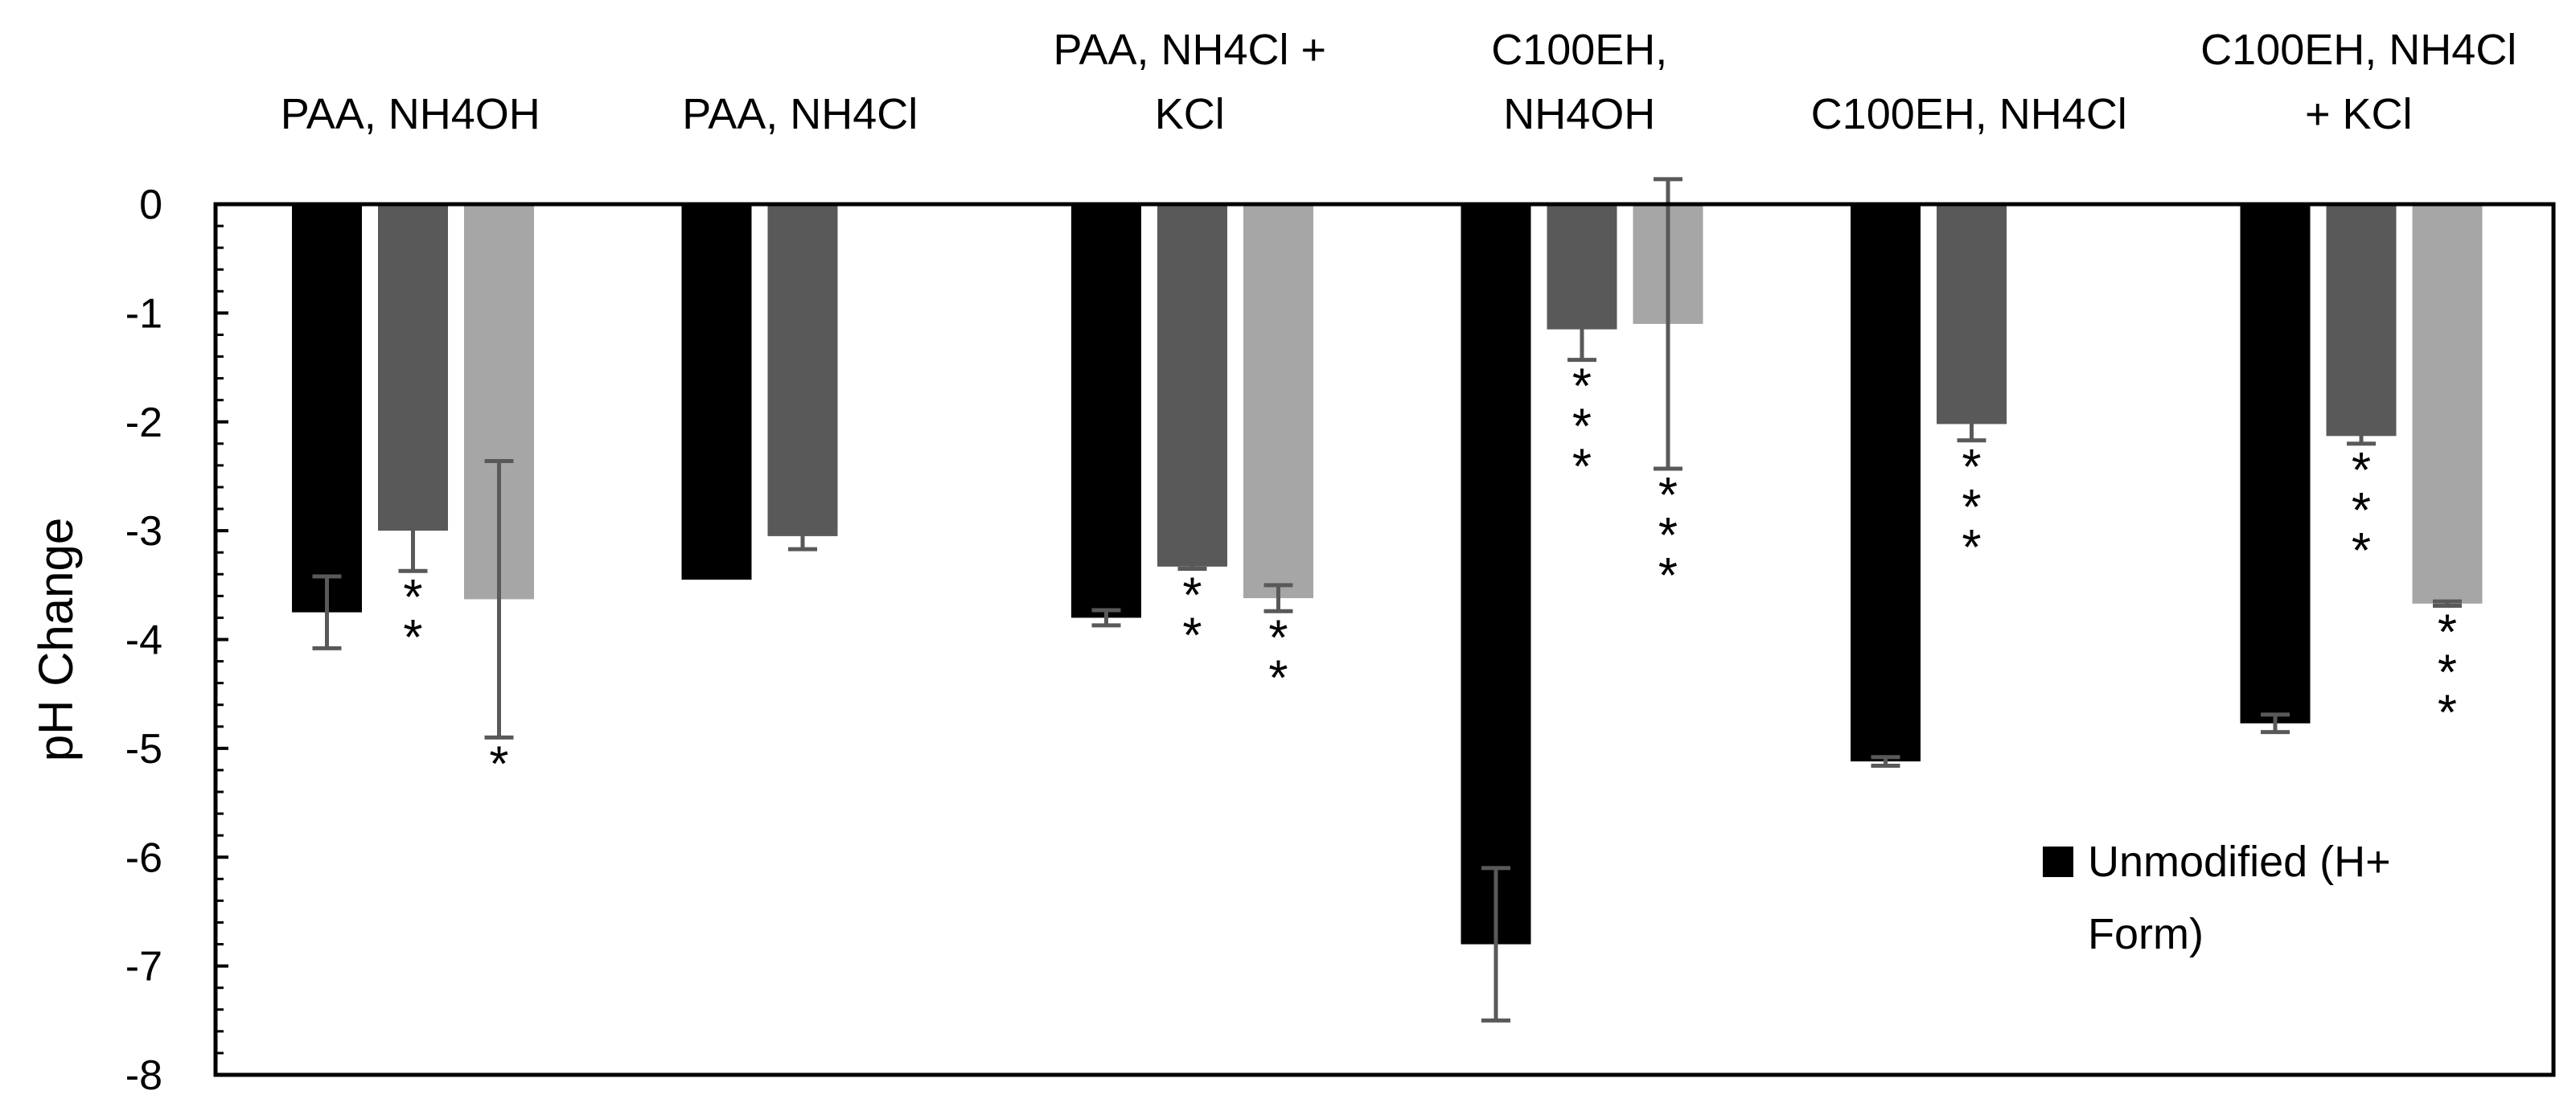 The image size is (2576, 1107). I want to click on category-label-1: PAA, NH4OH, so click(410, 114).